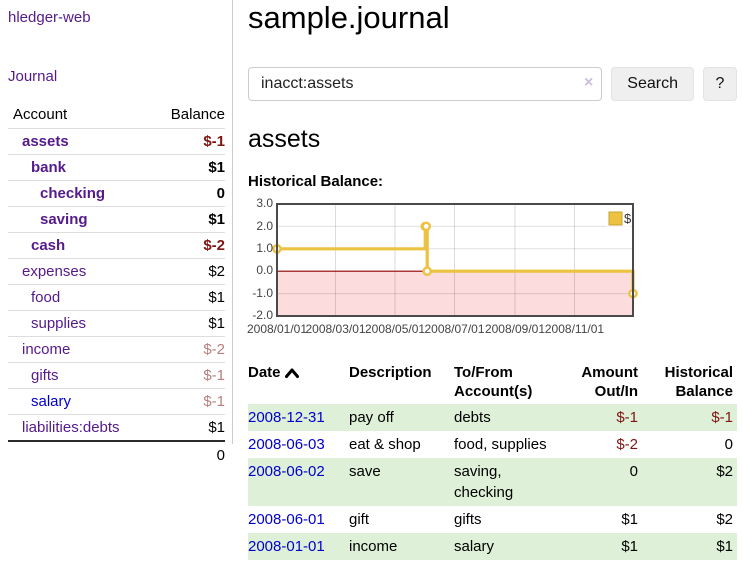 The height and width of the screenshot is (582, 742). I want to click on transaction-date-link: 2008-12-31, so click(286, 417).